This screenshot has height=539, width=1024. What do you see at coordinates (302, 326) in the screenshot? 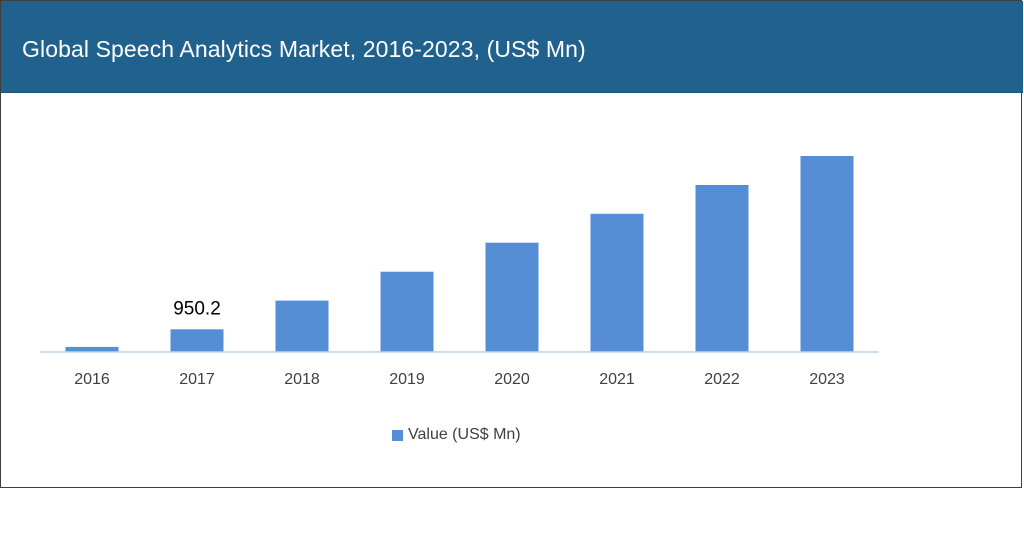
I see `bar-2018` at bounding box center [302, 326].